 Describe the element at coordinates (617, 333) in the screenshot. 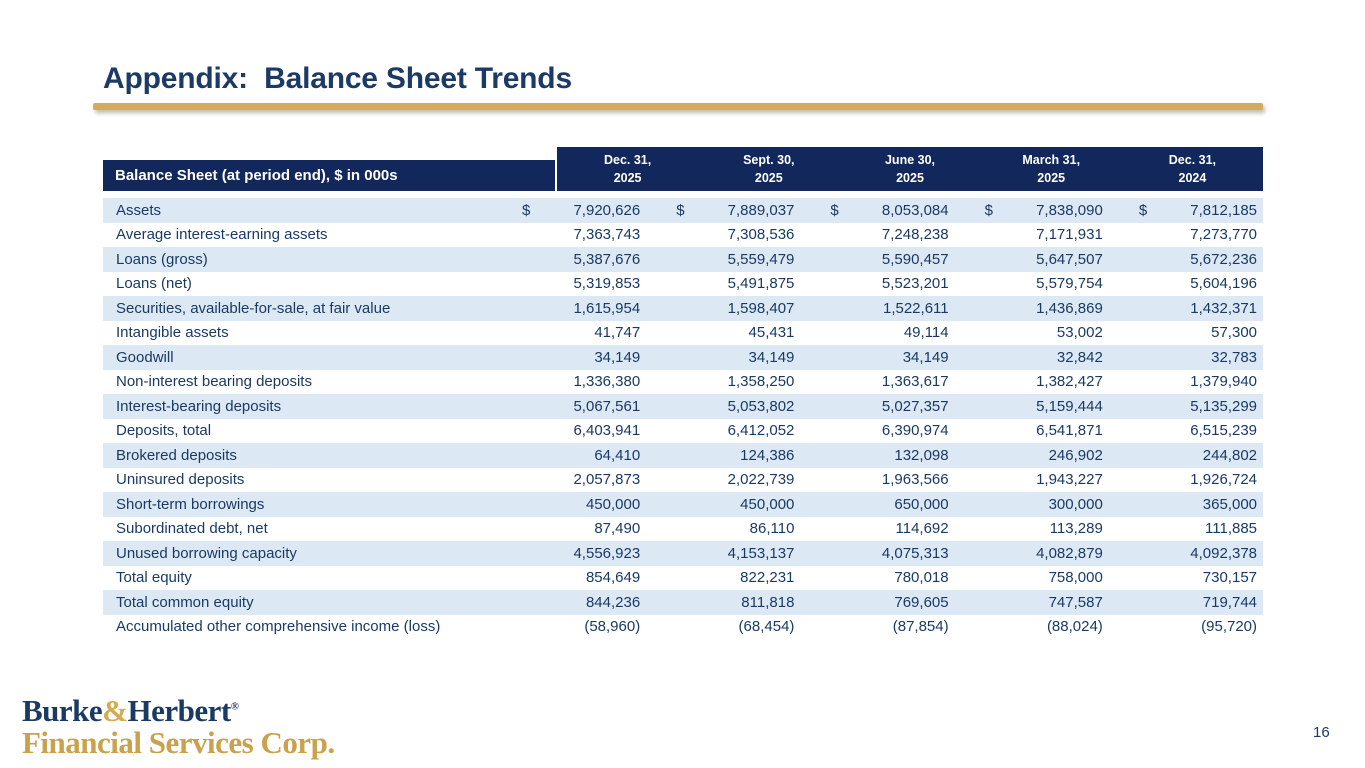

I see `row-value: 41,747` at that location.